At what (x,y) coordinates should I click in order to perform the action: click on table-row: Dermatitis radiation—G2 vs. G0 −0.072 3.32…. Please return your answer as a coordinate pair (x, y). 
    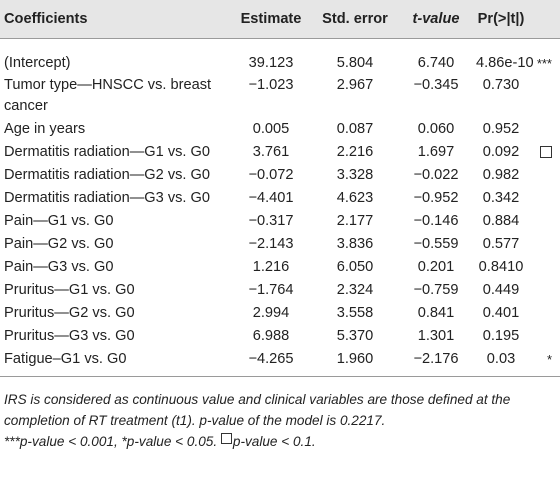
    Looking at the image, I should click on (280, 175).